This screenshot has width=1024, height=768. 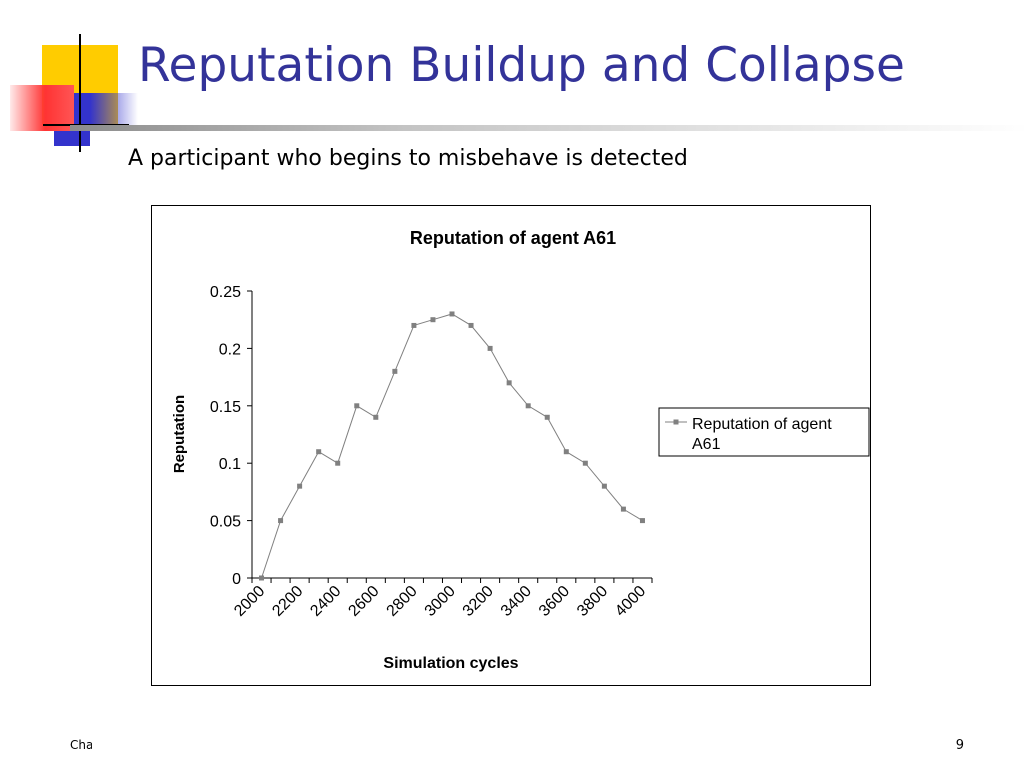 I want to click on y-tick-label: 0.2, so click(x=230, y=349).